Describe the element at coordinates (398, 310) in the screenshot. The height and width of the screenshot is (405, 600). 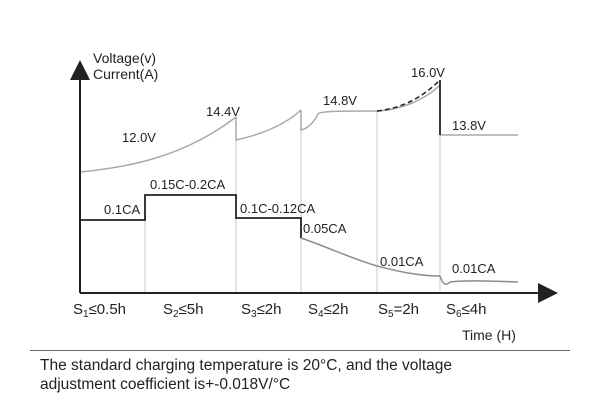
I see `stage-label-s5: S5=2h` at that location.